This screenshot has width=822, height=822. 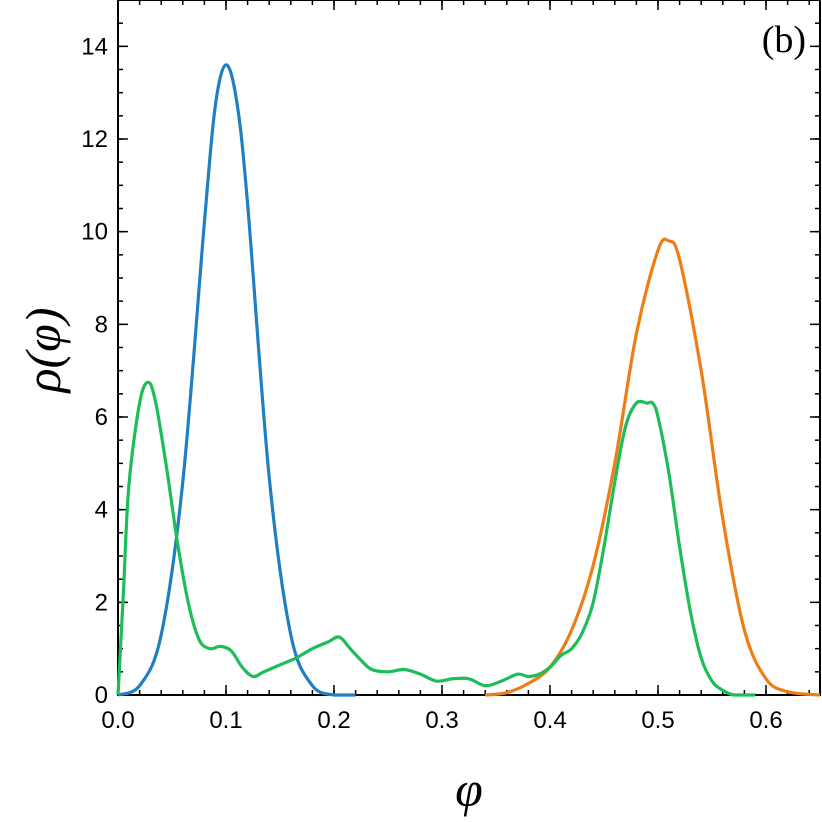 I want to click on x-tick-label: 0.5, so click(x=657, y=720).